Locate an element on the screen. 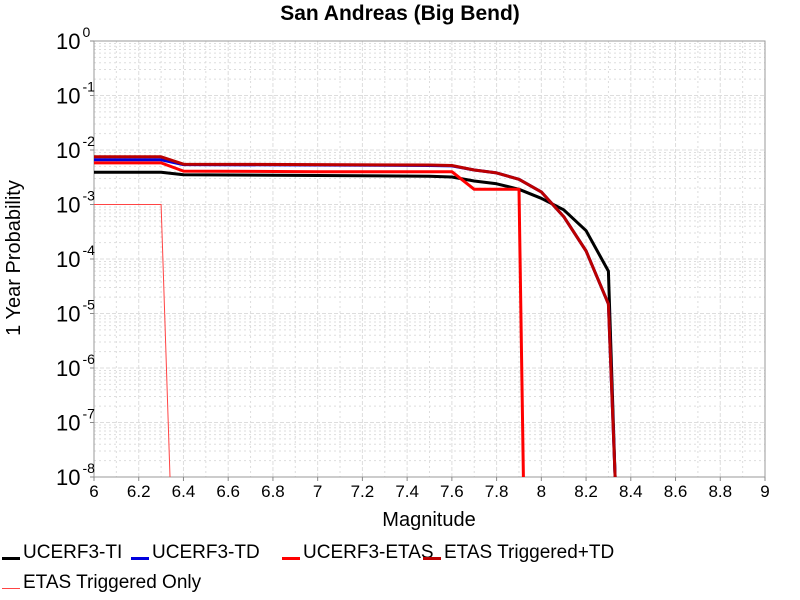 Image resolution: width=800 pixels, height=600 pixels. legend-item: ETAS Triggered+TD is located at coordinates (518, 553).